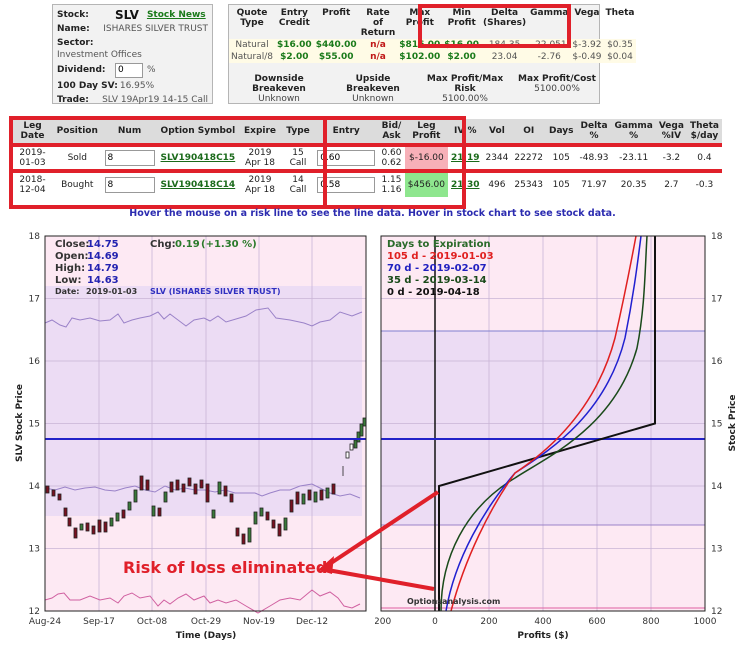 Image resolution: width=745 pixels, height=647 pixels. I want to click on legs-header: Entry, so click(346, 132).